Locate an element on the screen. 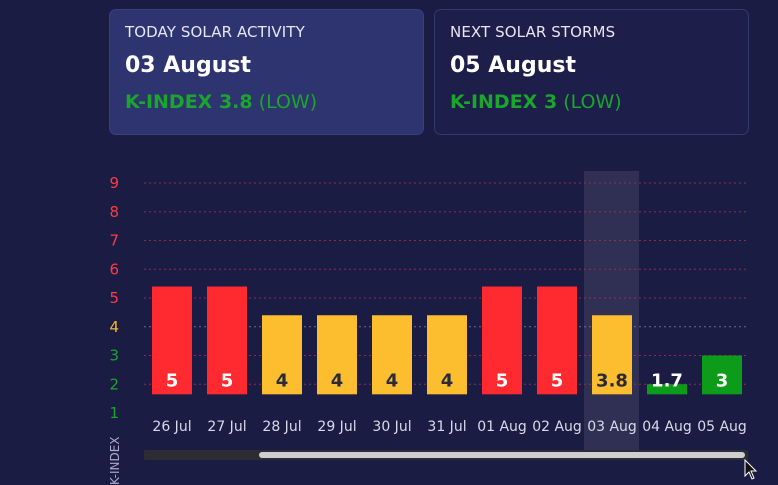  y-tick-label: 5 is located at coordinates (114, 298).